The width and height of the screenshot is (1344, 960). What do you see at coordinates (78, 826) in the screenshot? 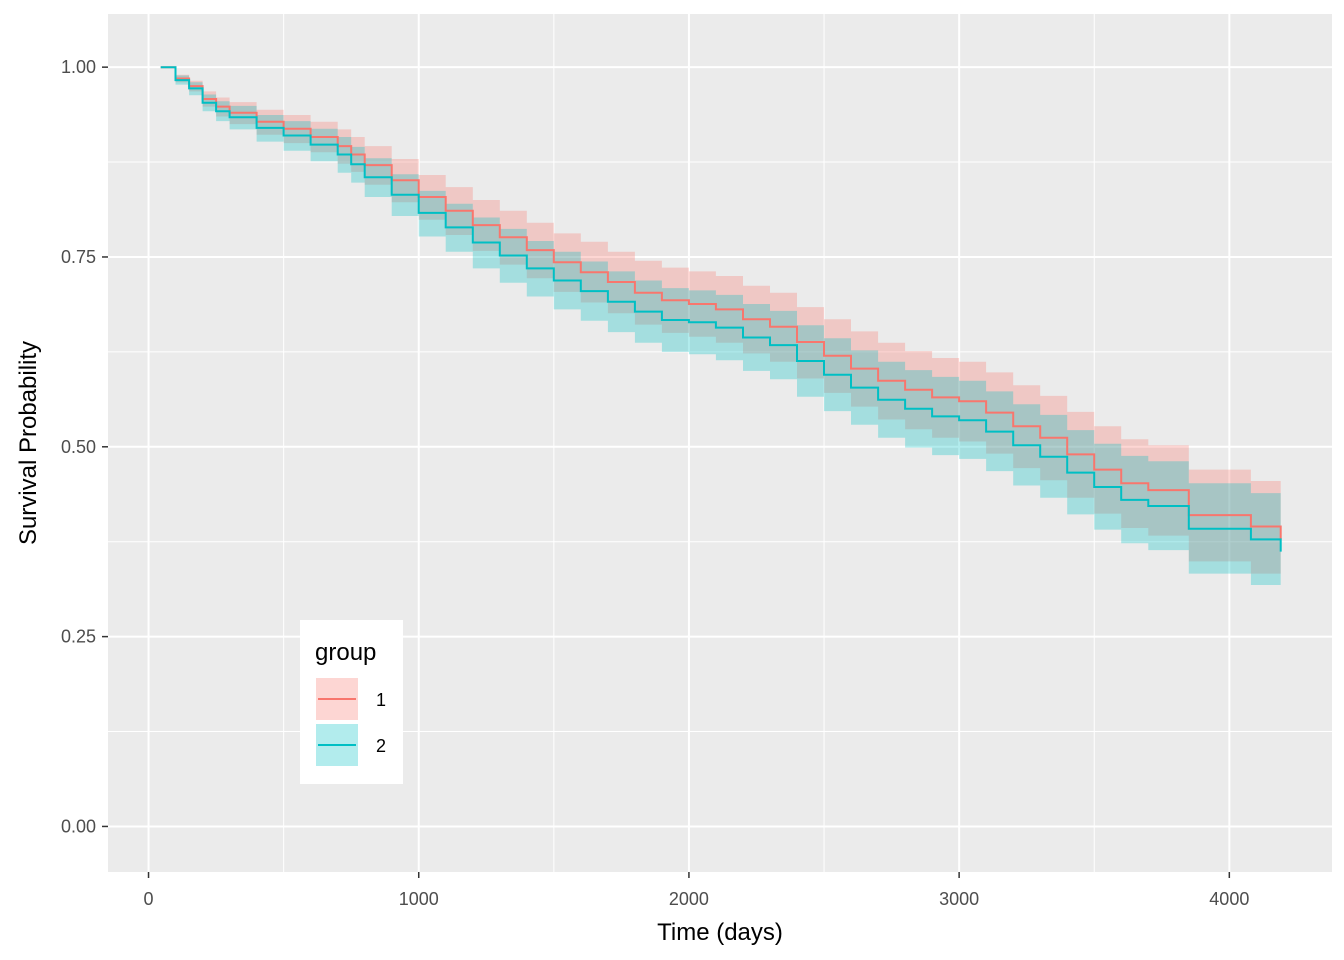
I see `y-tick-label: 0.00` at bounding box center [78, 826].